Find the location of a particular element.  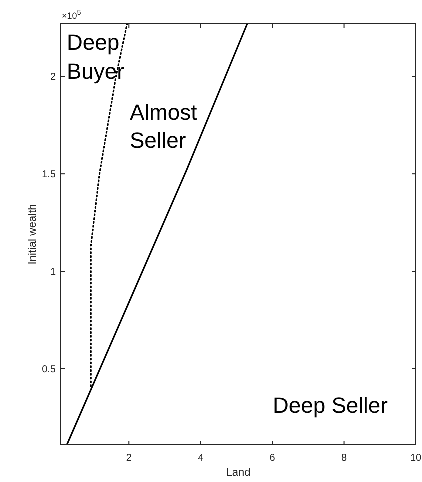

text: ×10$^{5}$ is located at coordinates (72, 14).